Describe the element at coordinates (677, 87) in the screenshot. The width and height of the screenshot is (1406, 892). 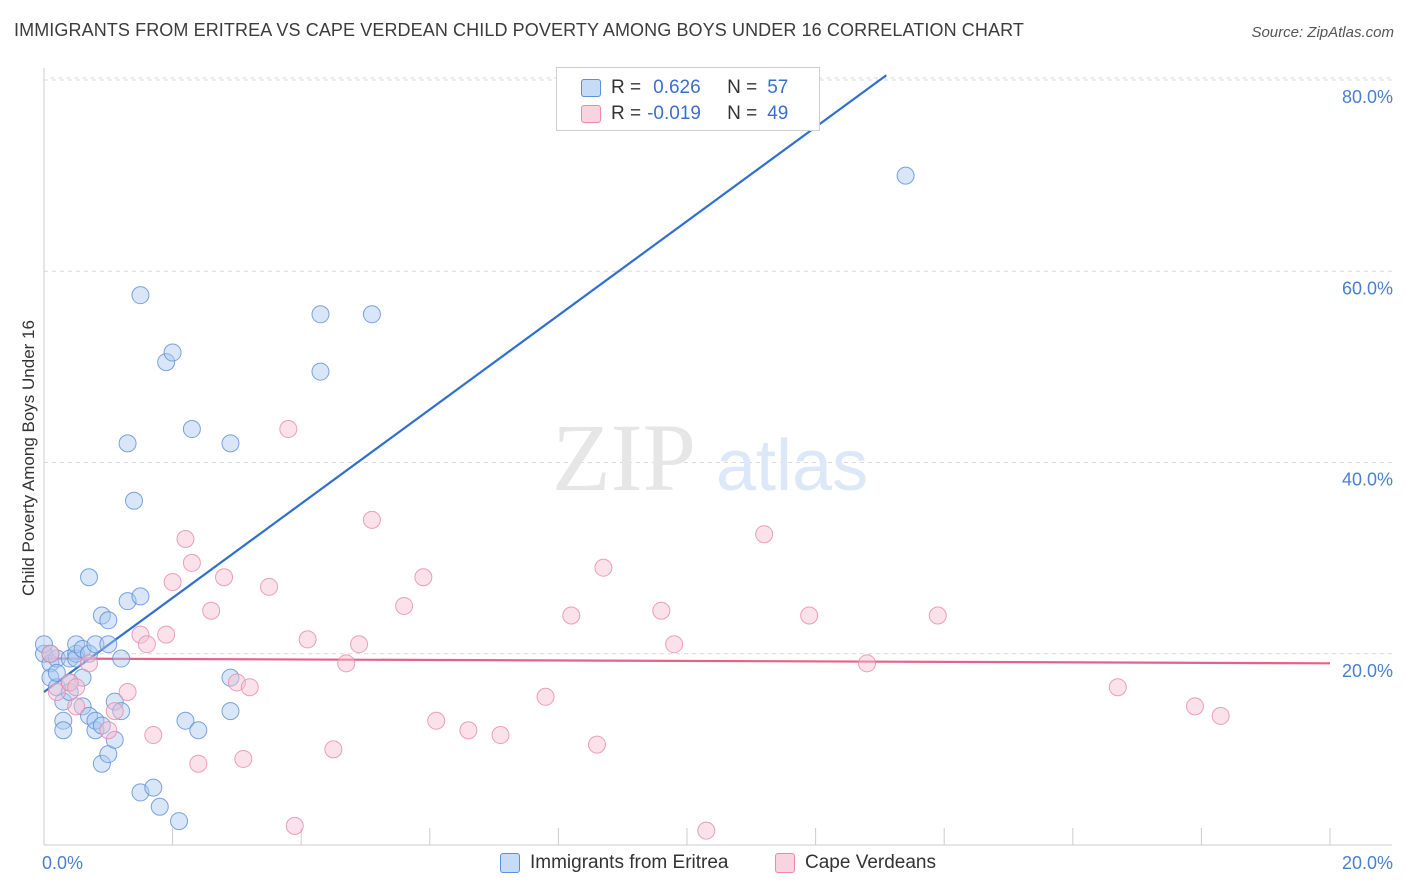
I see `legend-r-value: 0.626` at that location.